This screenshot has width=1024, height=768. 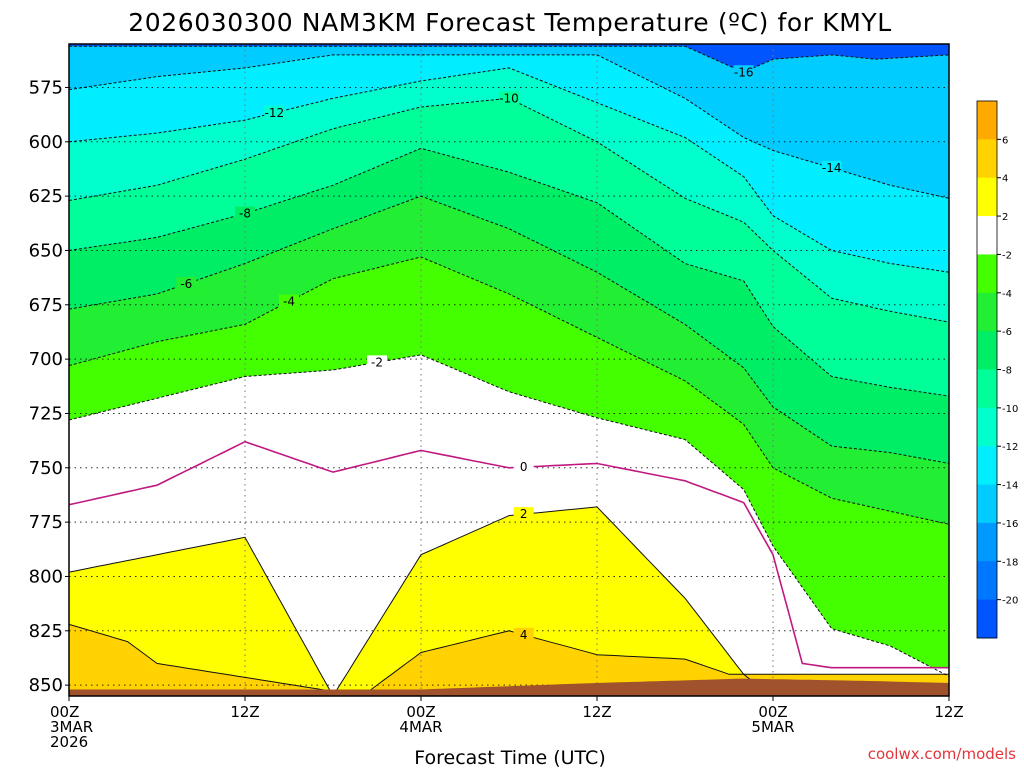 I want to click on y-tick-label: 600, so click(x=46, y=142).